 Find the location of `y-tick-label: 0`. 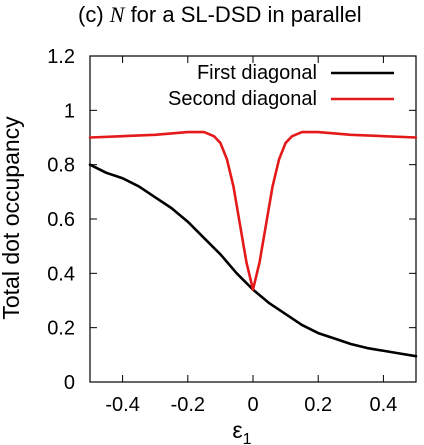

y-tick-label: 0 is located at coordinates (69, 383).